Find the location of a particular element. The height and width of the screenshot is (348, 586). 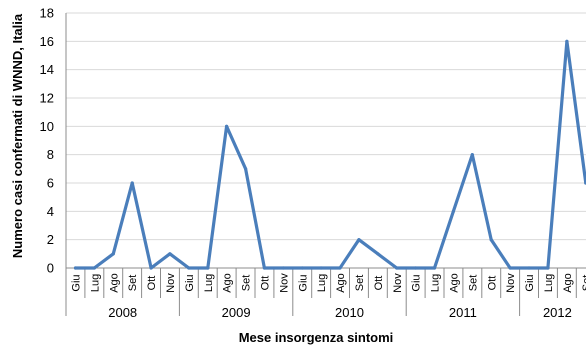

y-tick-label: 14 is located at coordinates (47, 69).